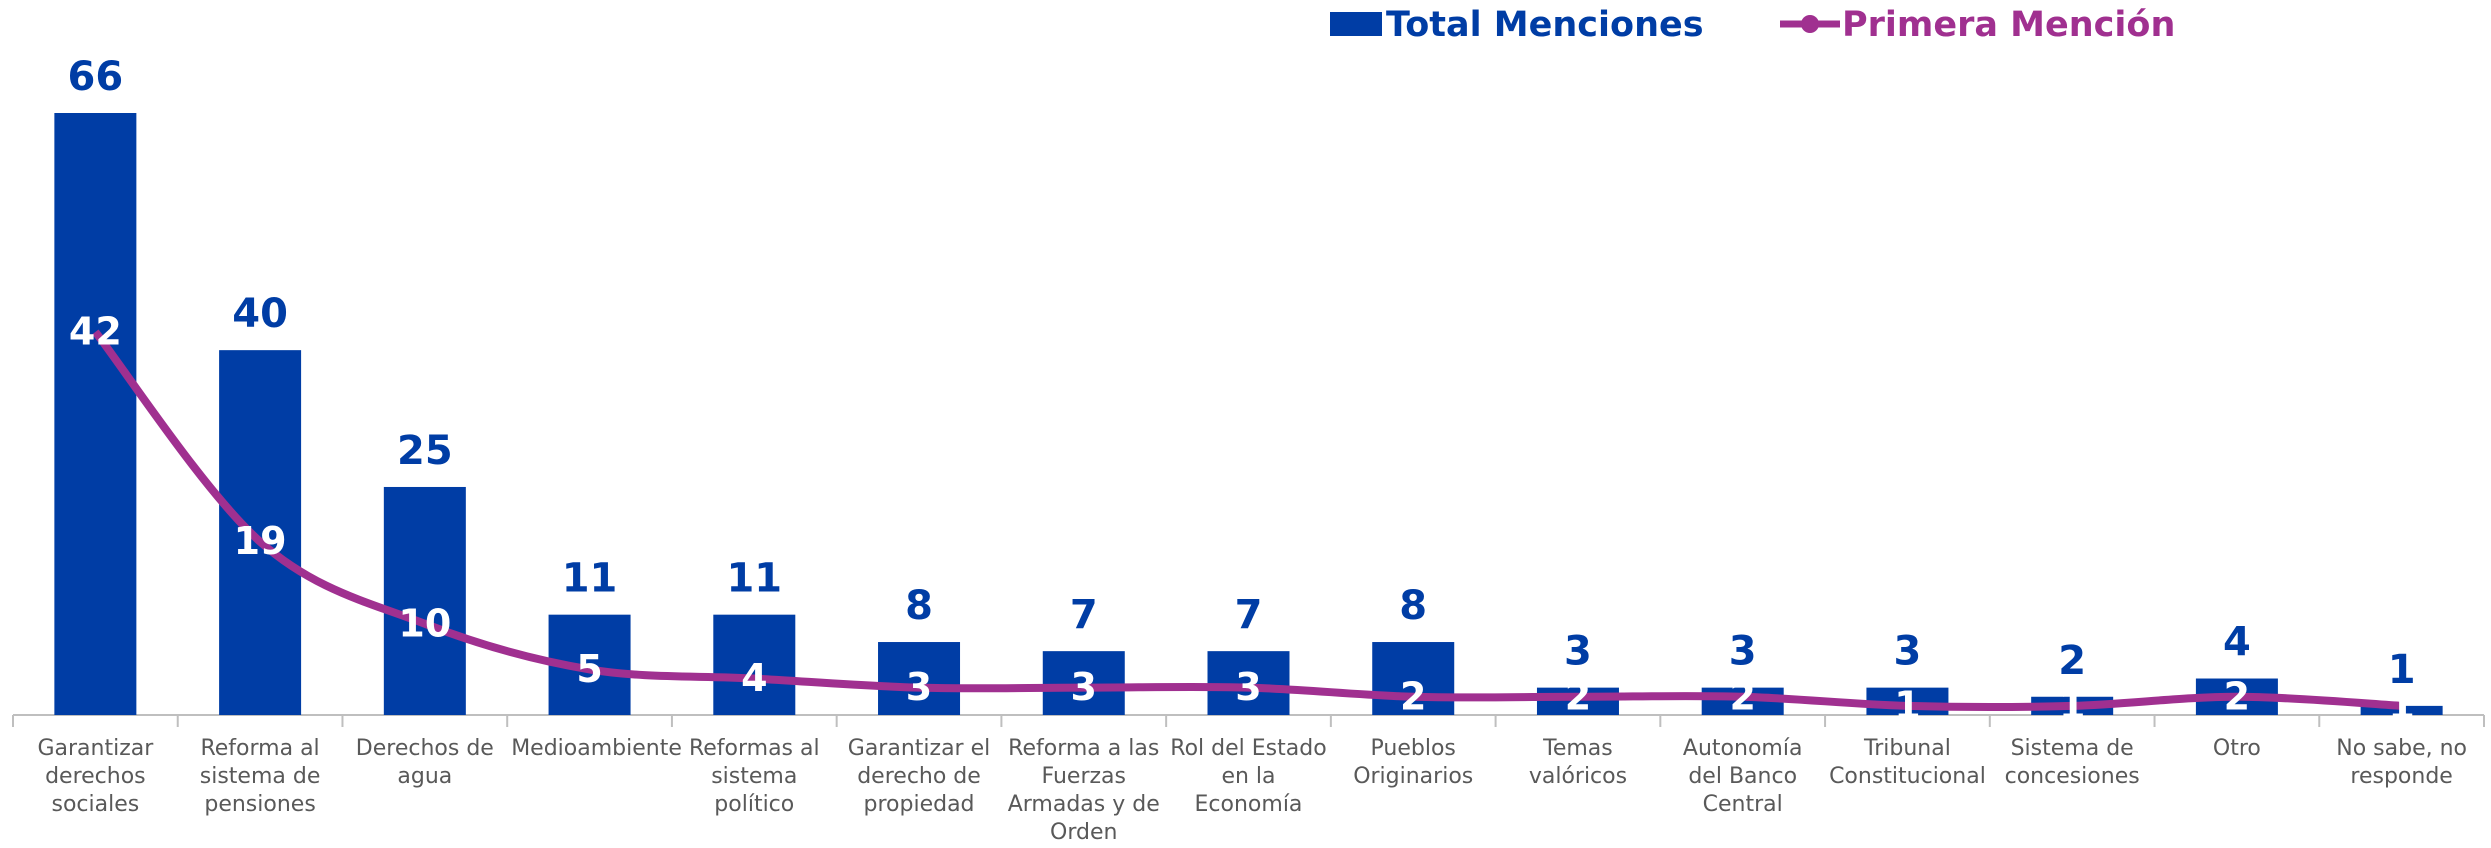 The height and width of the screenshot is (848, 2491). Describe the element at coordinates (1545, 25) in the screenshot. I see `legend-label: Total Menciones` at that location.